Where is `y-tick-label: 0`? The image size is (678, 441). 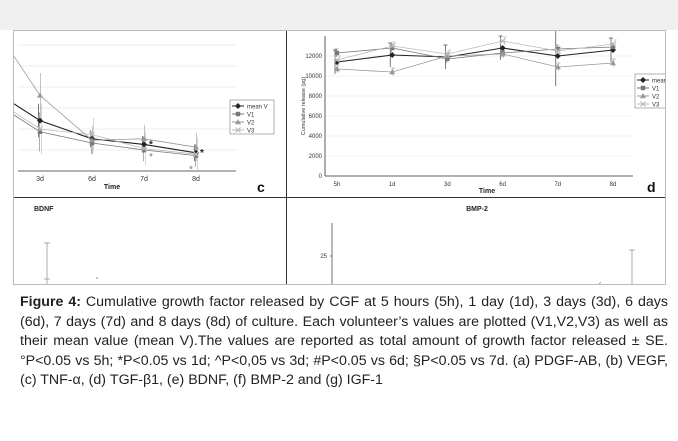
y-tick-label: 0 is located at coordinates (321, 177).